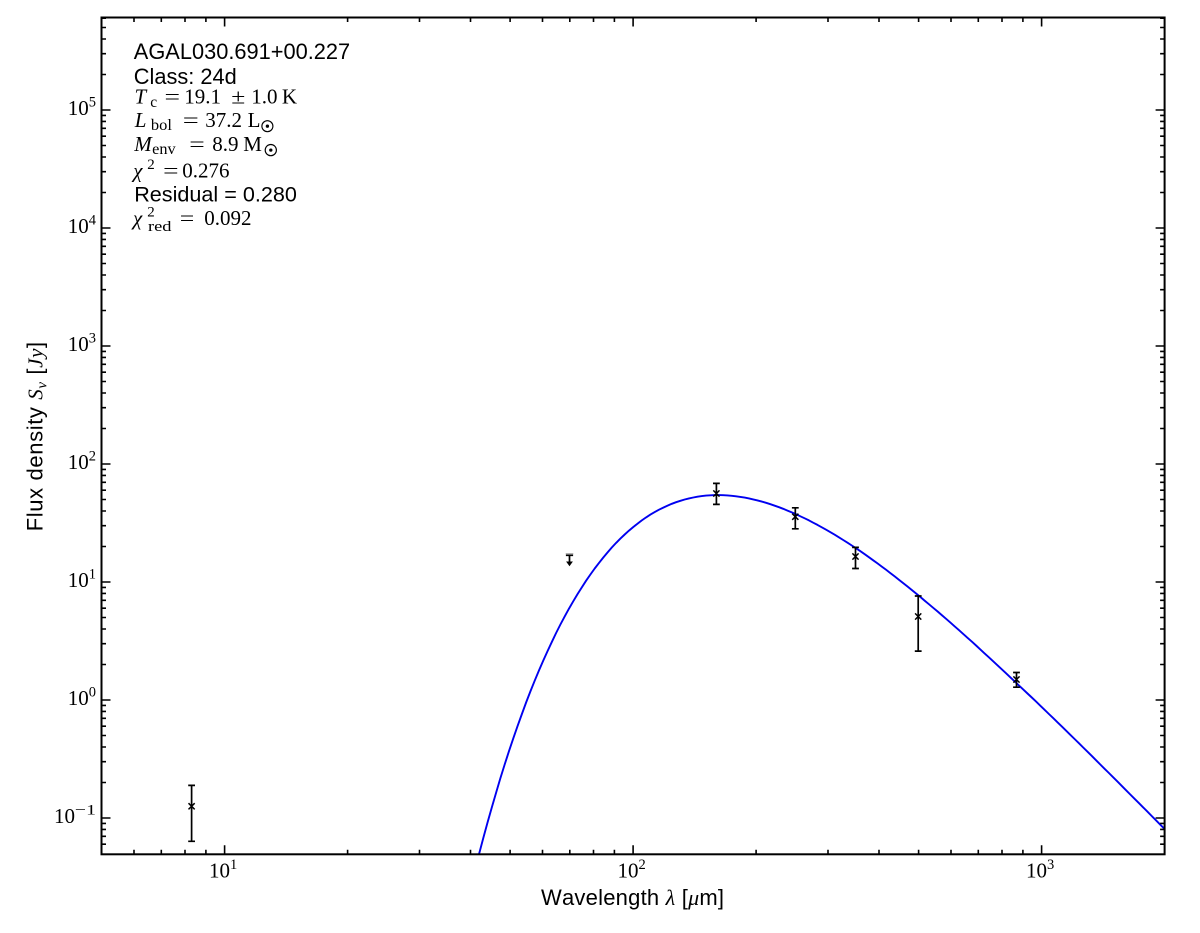 The width and height of the screenshot is (1200, 933). What do you see at coordinates (632, 897) in the screenshot?
I see `svg-text: Wavelength λ [μm]` at bounding box center [632, 897].